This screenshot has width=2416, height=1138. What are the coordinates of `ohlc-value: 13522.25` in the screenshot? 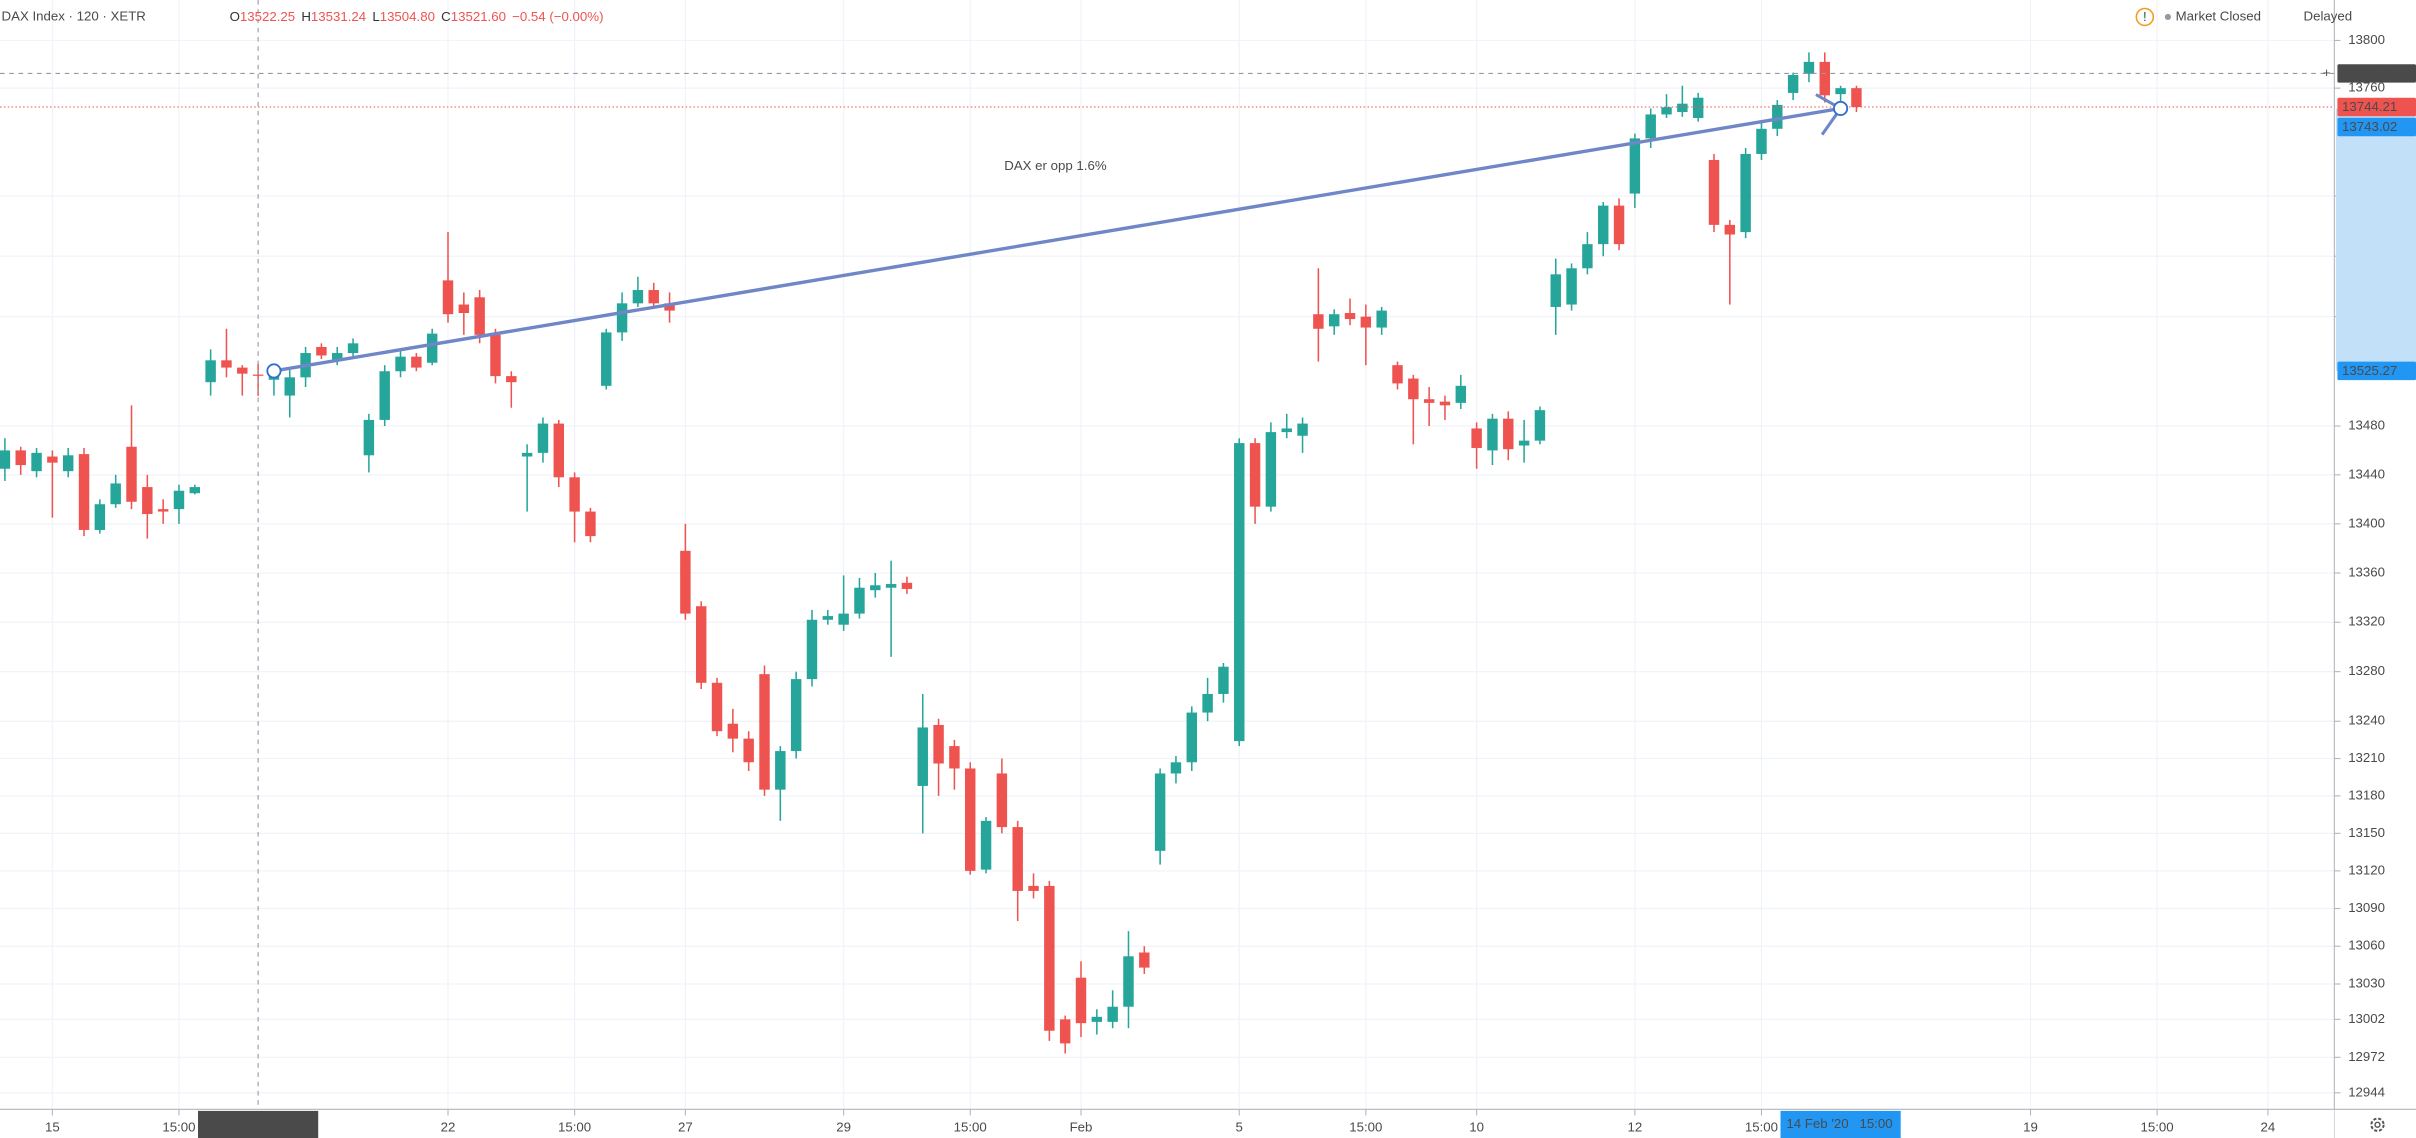 It's located at (267, 15).